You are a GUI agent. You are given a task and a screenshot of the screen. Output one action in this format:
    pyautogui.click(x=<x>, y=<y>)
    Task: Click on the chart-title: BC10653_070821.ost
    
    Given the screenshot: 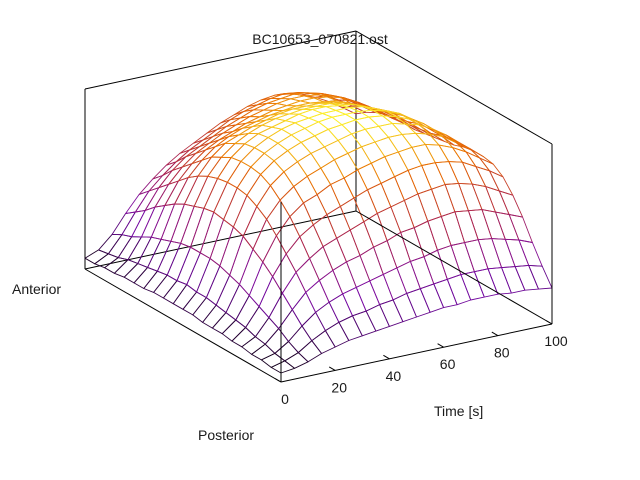 What is the action you would take?
    pyautogui.click(x=320, y=39)
    